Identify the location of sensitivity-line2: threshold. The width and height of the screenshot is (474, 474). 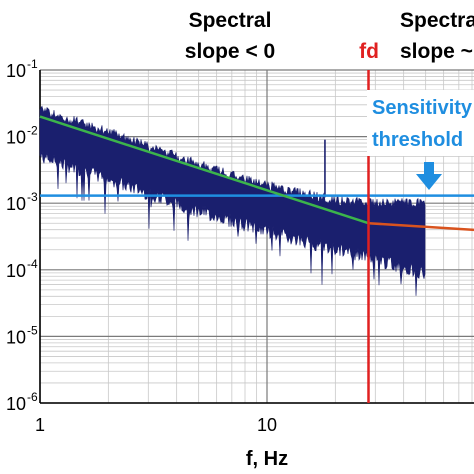
(417, 140).